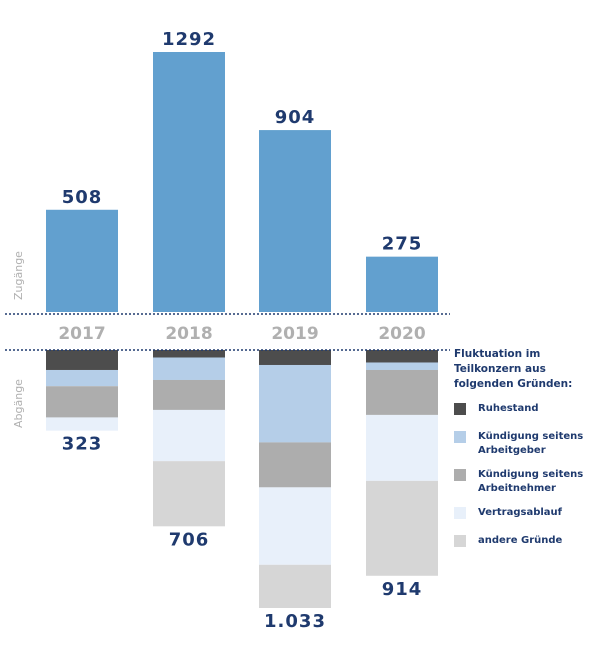 The width and height of the screenshot is (600, 650). I want to click on zugaenge-value-2020: 275, so click(402, 244).